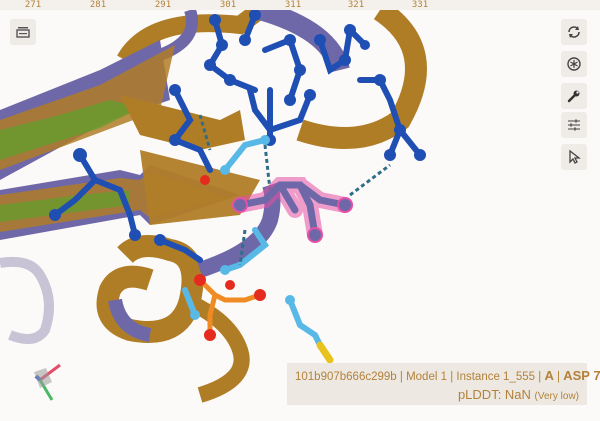 This screenshot has height=421, width=600. Describe the element at coordinates (228, 5) in the screenshot. I see `ruler-tick: 301` at that location.